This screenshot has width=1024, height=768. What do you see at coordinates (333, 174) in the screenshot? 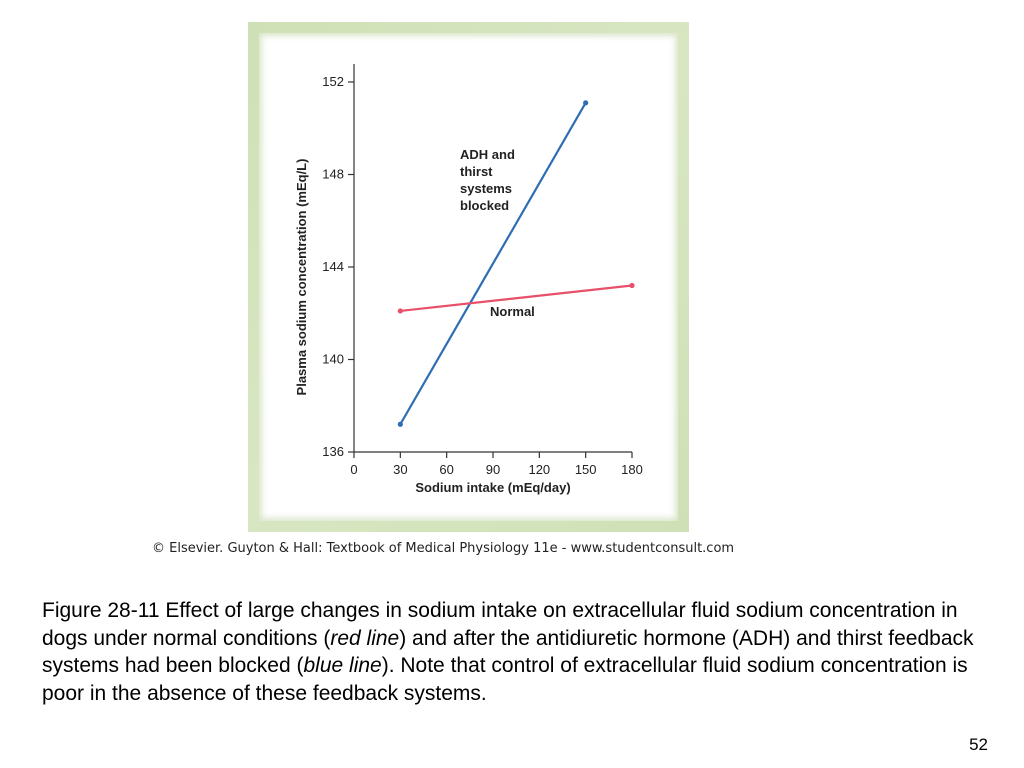
I see `y-tick-label: 148` at bounding box center [333, 174].